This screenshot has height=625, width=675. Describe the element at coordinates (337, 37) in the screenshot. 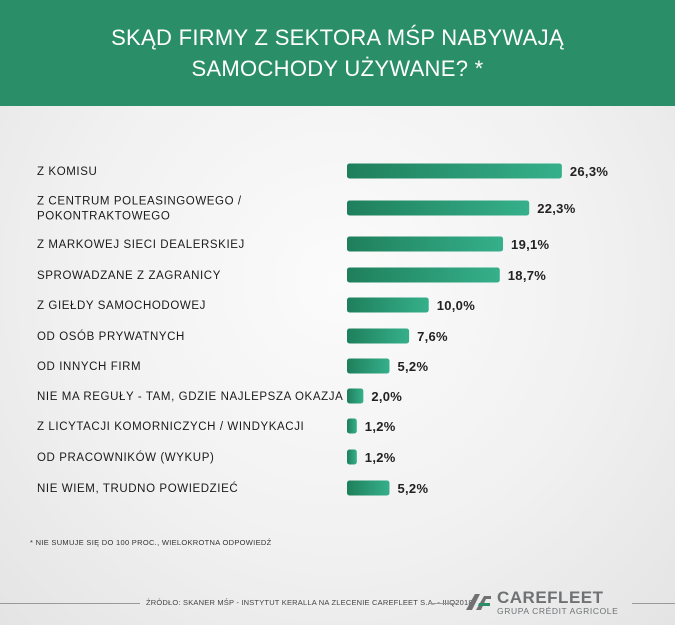

I see `chart-title-line-1: SKĄD FIRMY Z SEKTORA MŚP NABYWAJĄ` at that location.